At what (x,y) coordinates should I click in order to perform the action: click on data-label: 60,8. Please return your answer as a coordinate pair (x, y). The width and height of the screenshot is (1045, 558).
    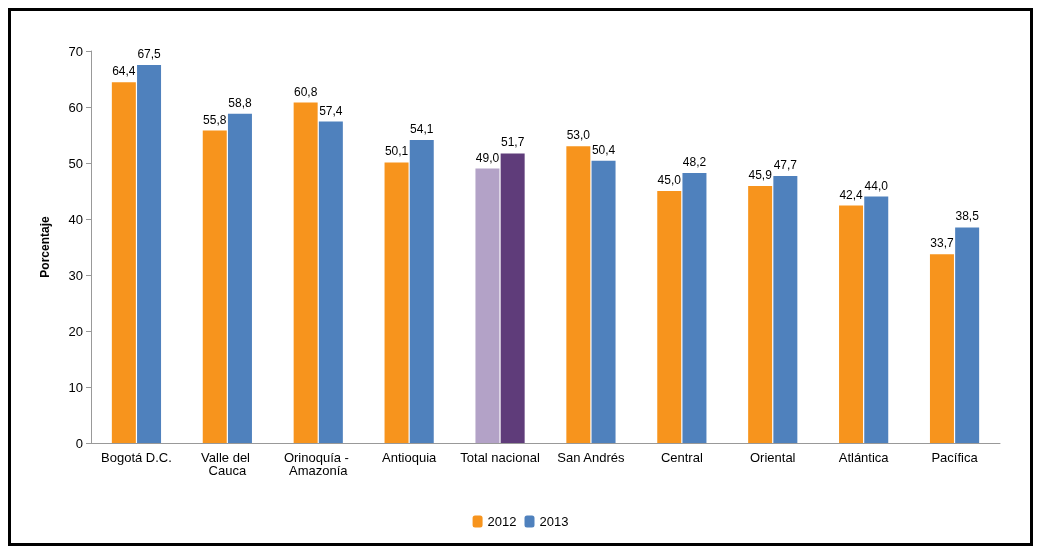
    Looking at the image, I should click on (305, 91).